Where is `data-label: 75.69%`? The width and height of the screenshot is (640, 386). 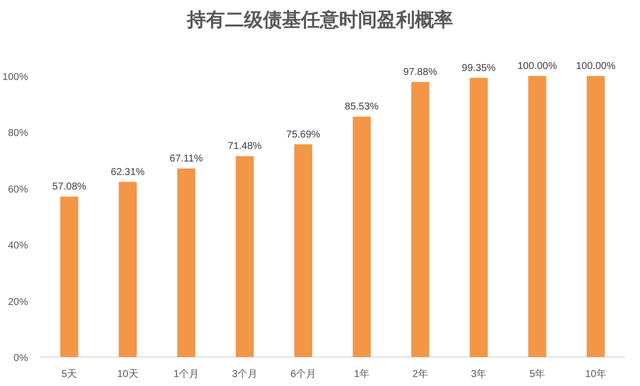
data-label: 75.69% is located at coordinates (303, 134).